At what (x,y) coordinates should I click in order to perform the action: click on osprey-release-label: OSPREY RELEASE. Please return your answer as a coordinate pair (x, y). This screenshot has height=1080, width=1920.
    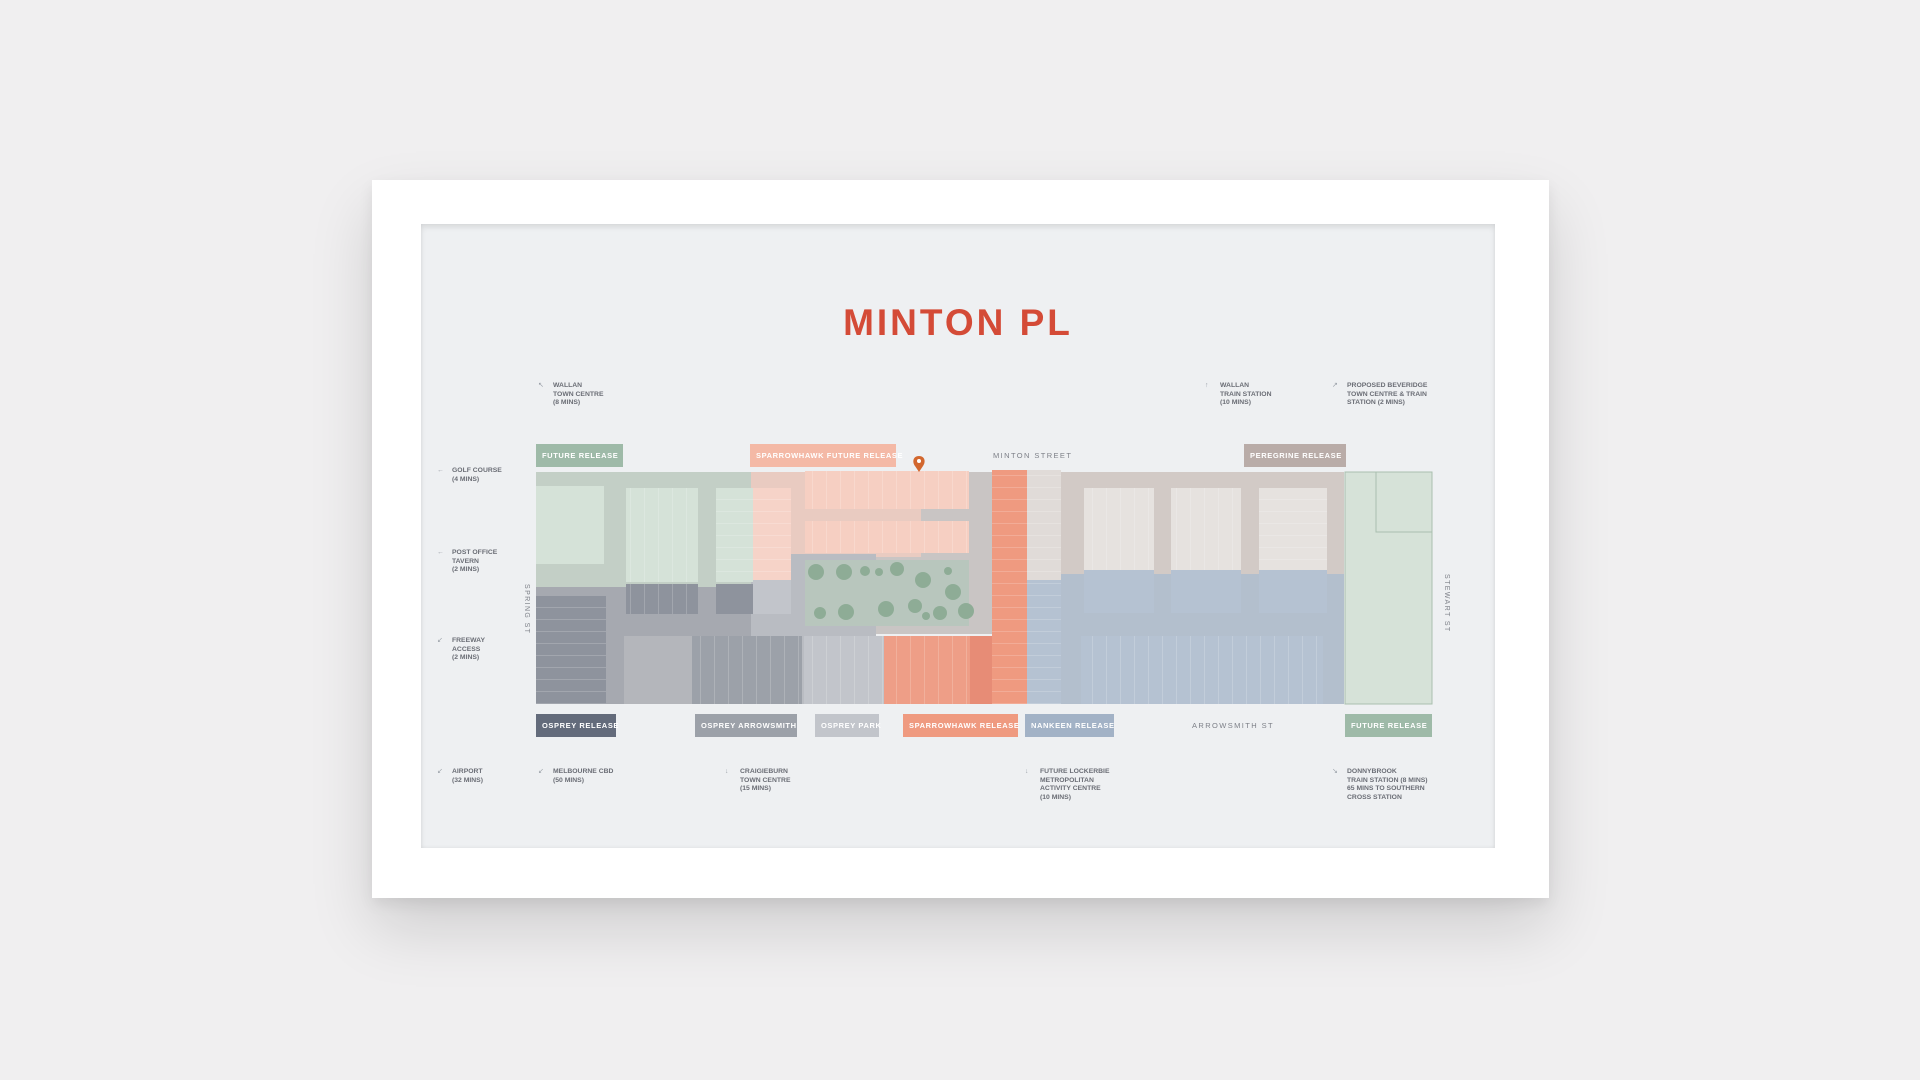
    Looking at the image, I should click on (577, 725).